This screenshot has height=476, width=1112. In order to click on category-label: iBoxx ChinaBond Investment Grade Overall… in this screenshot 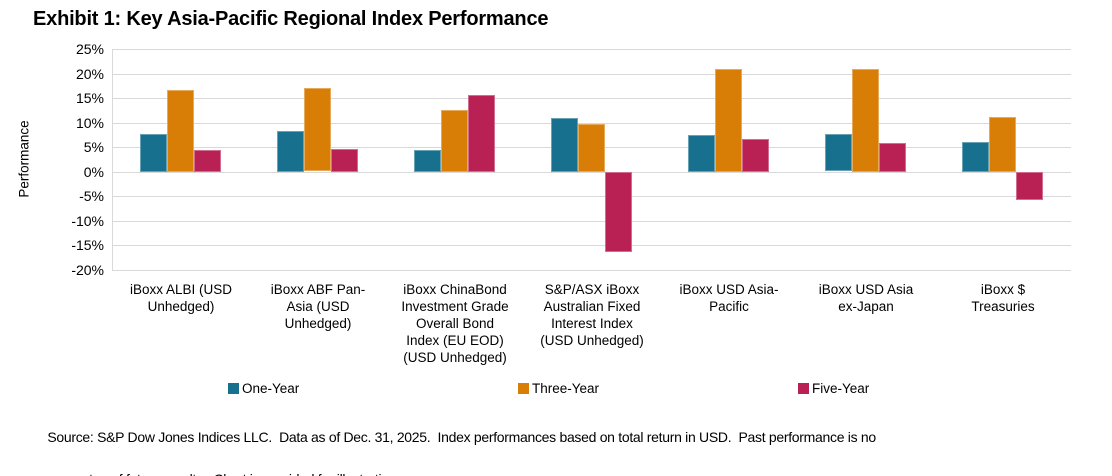, I will do `click(455, 323)`.